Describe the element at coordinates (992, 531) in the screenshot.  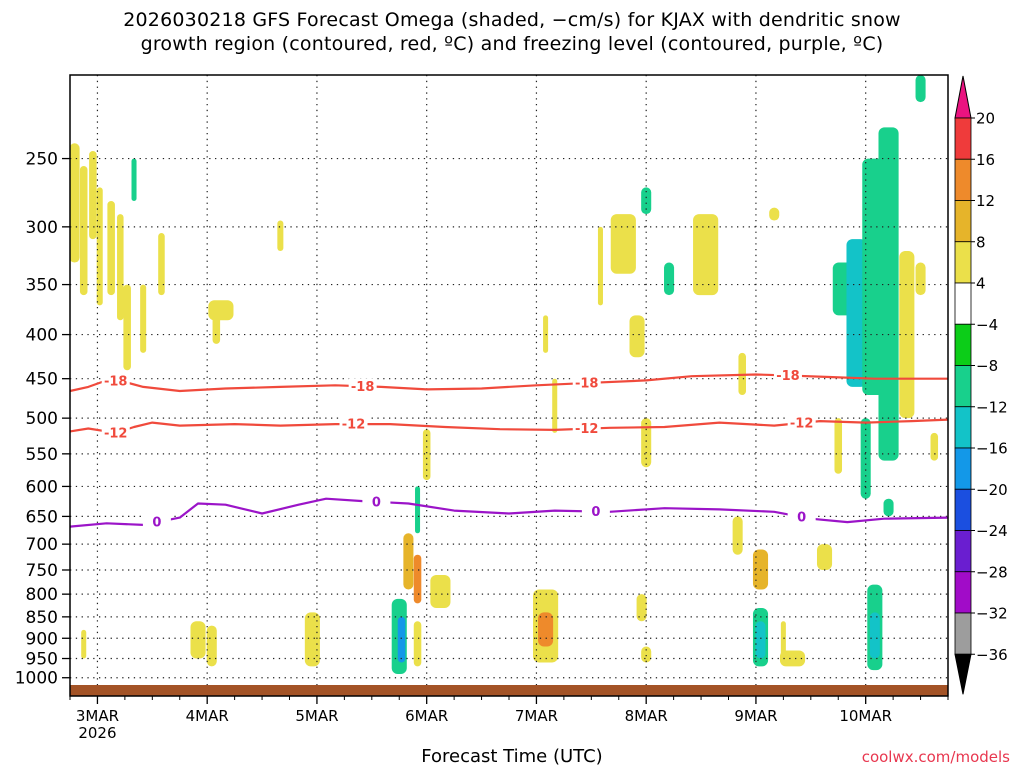
I see `colorbar-label: −24` at that location.